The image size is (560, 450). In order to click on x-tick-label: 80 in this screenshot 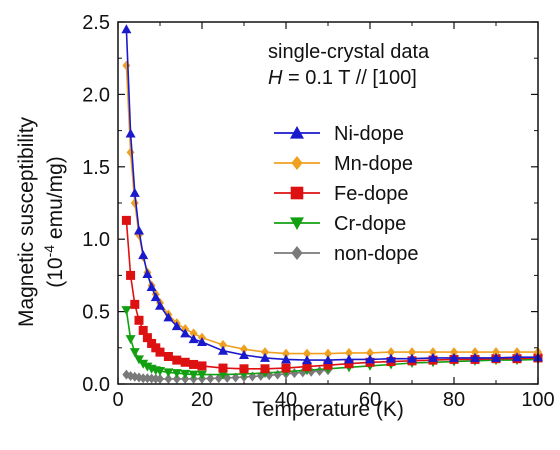, I will do `click(454, 400)`.